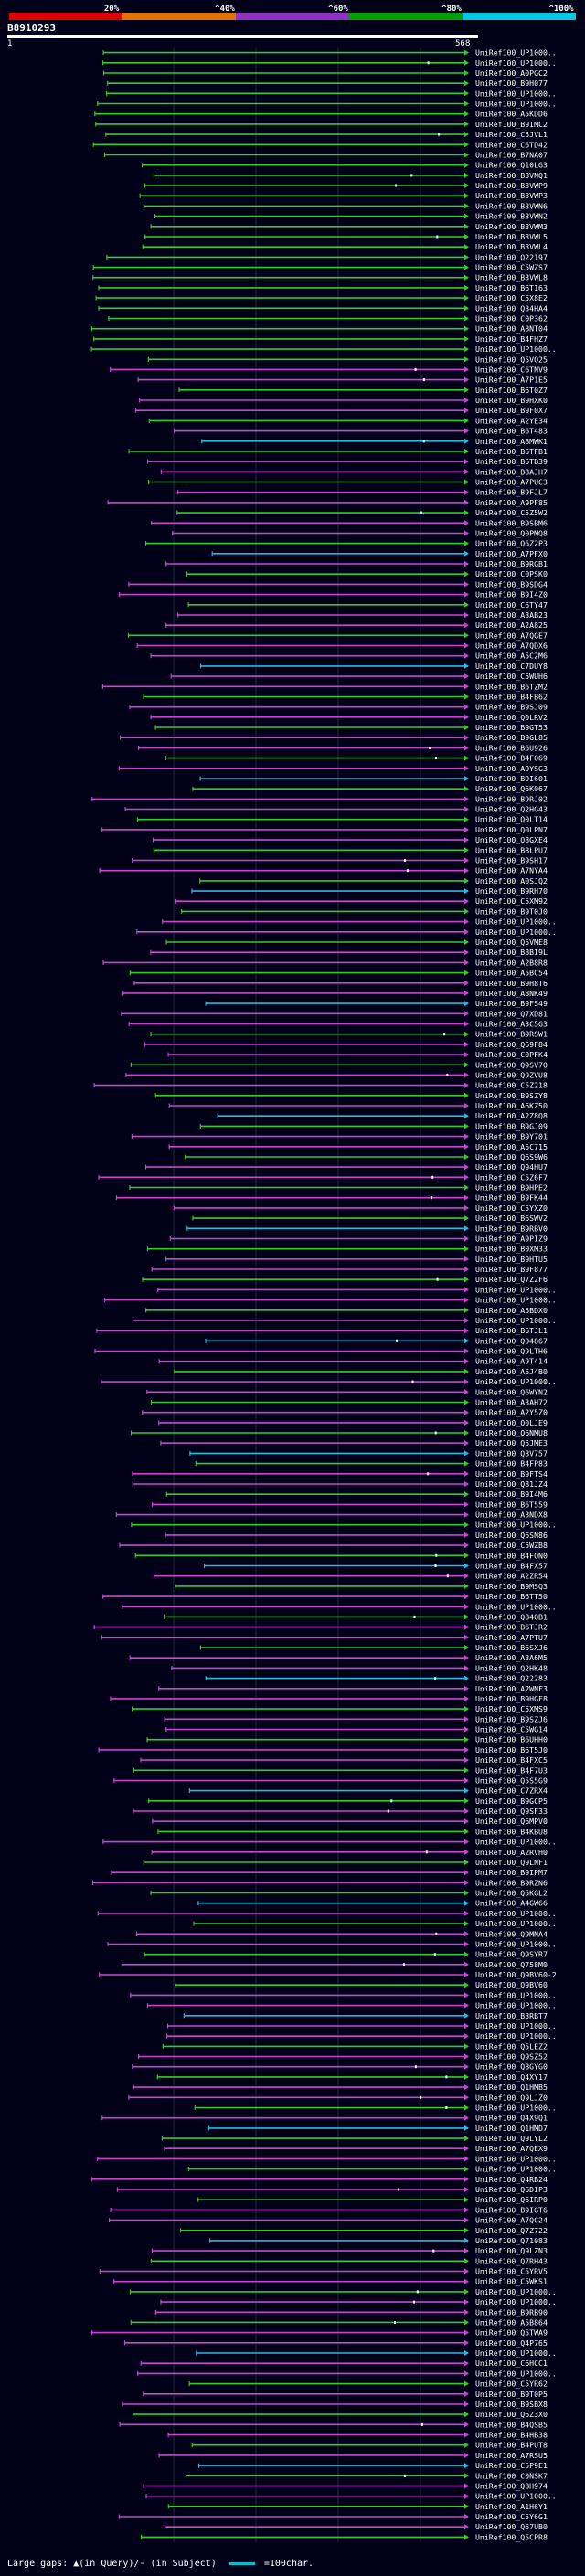 This screenshot has height=2576, width=585. Describe the element at coordinates (512, 1637) in the screenshot. I see `hit-label: UniRef100_A7PTU7` at that location.